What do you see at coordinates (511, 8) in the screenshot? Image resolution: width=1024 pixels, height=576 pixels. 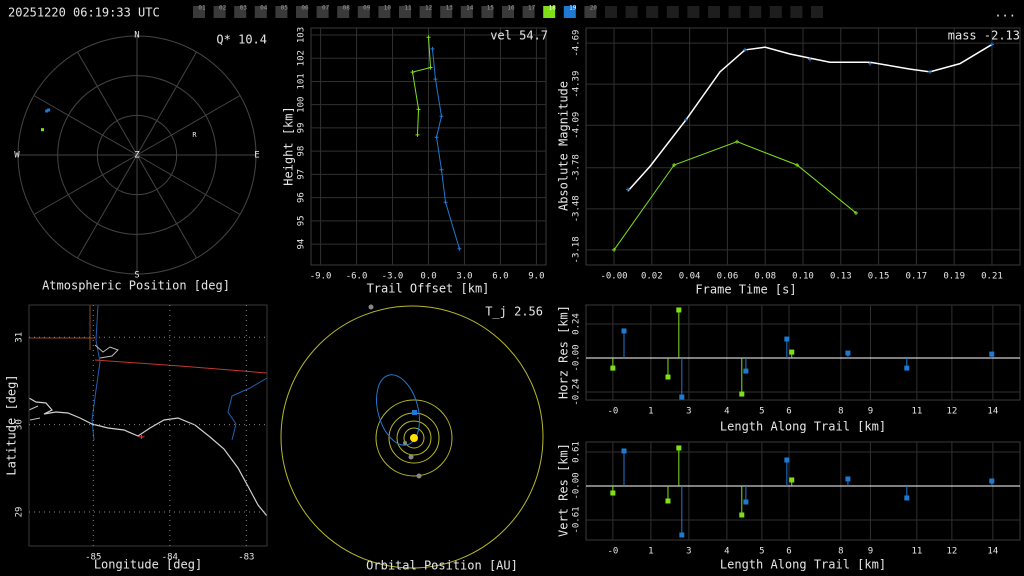 I see `tab-label: 16` at bounding box center [511, 8].